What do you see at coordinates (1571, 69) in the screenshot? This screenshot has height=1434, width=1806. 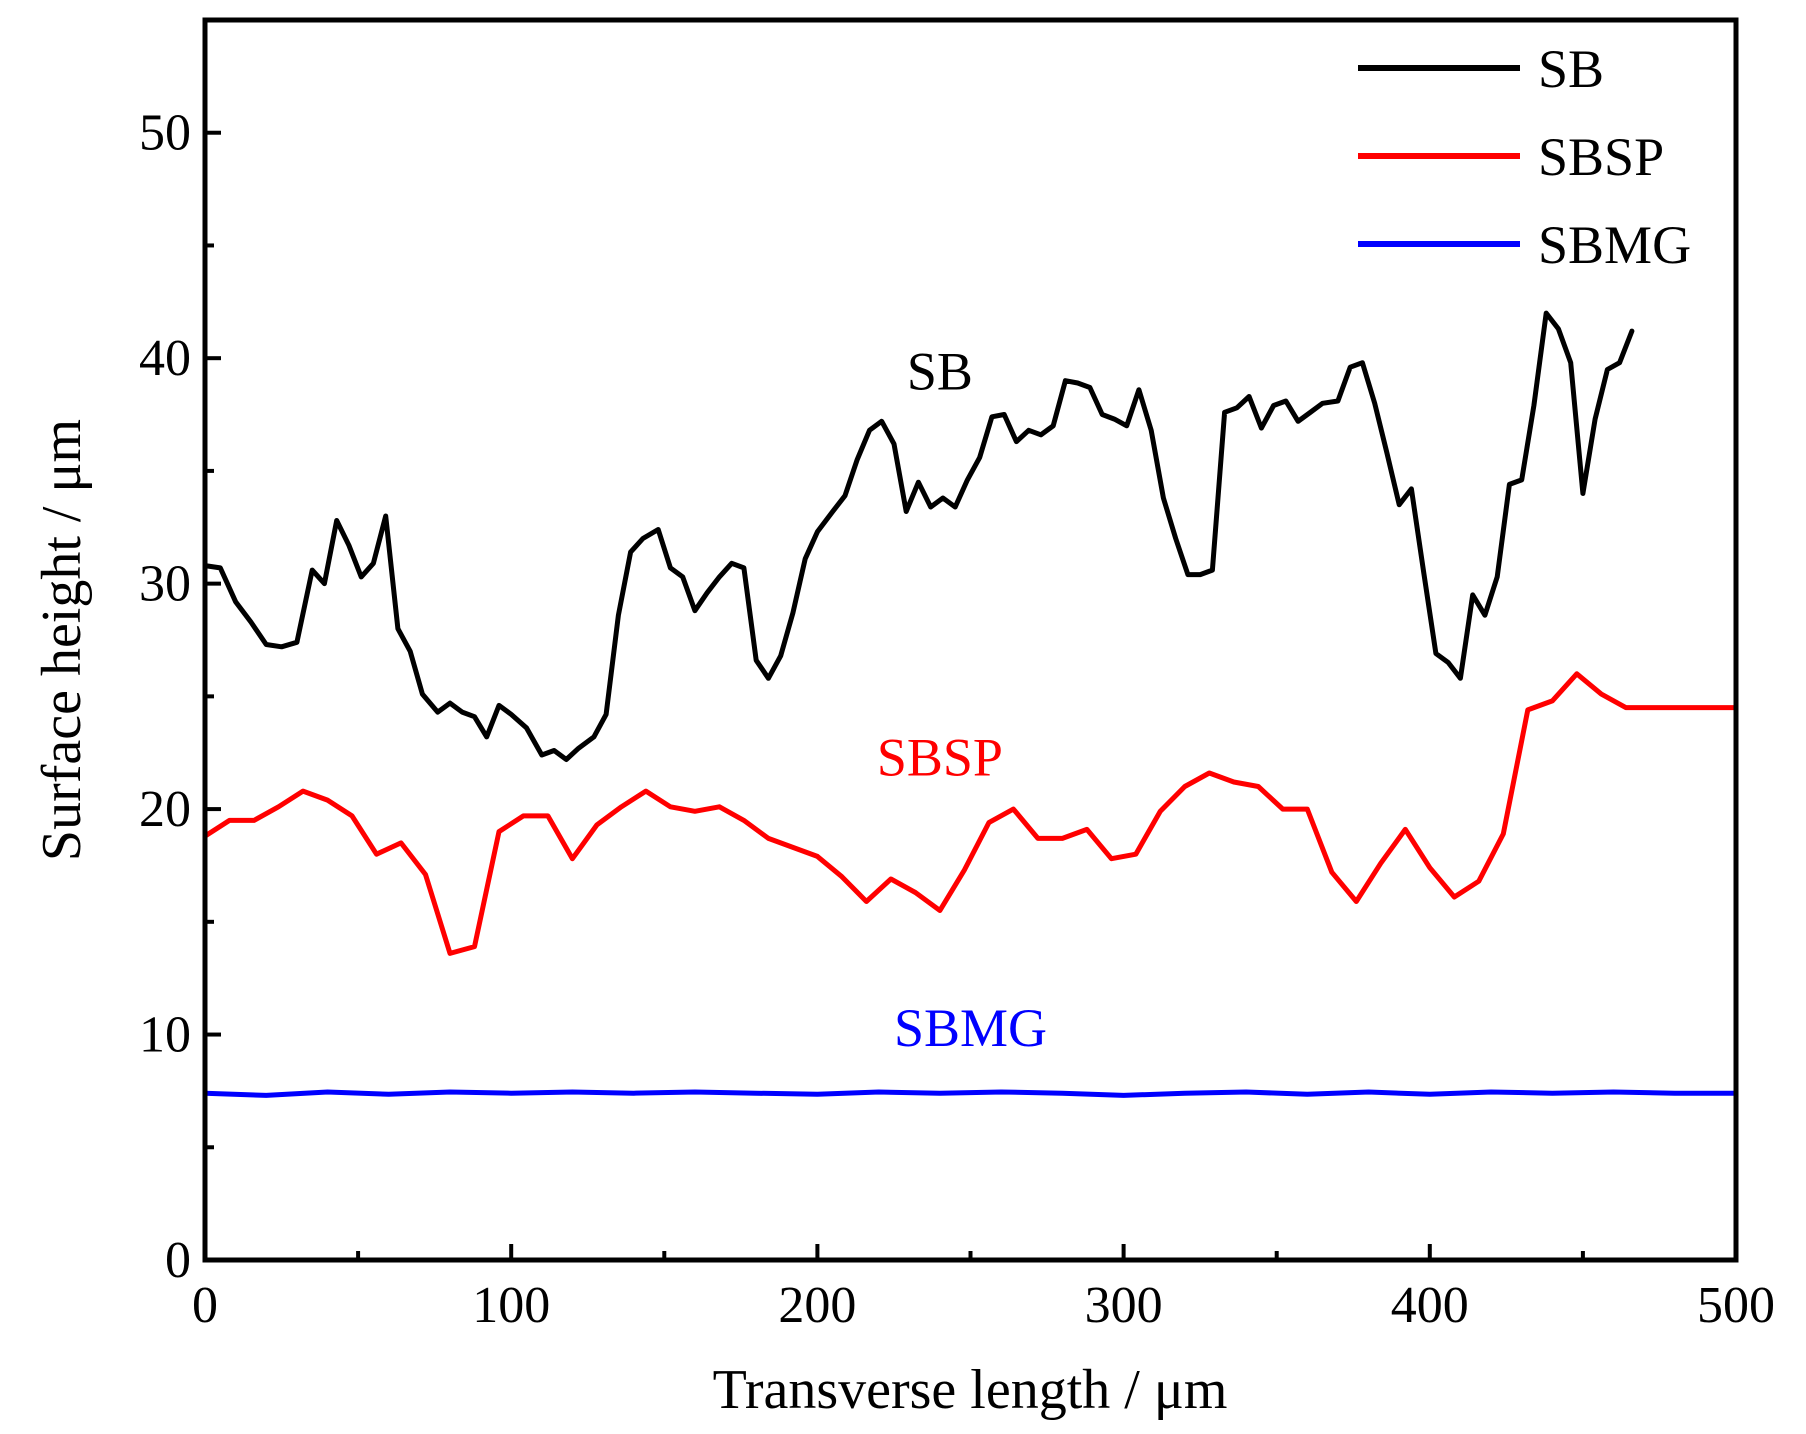 I see `legend-label-sb: SB` at bounding box center [1571, 69].